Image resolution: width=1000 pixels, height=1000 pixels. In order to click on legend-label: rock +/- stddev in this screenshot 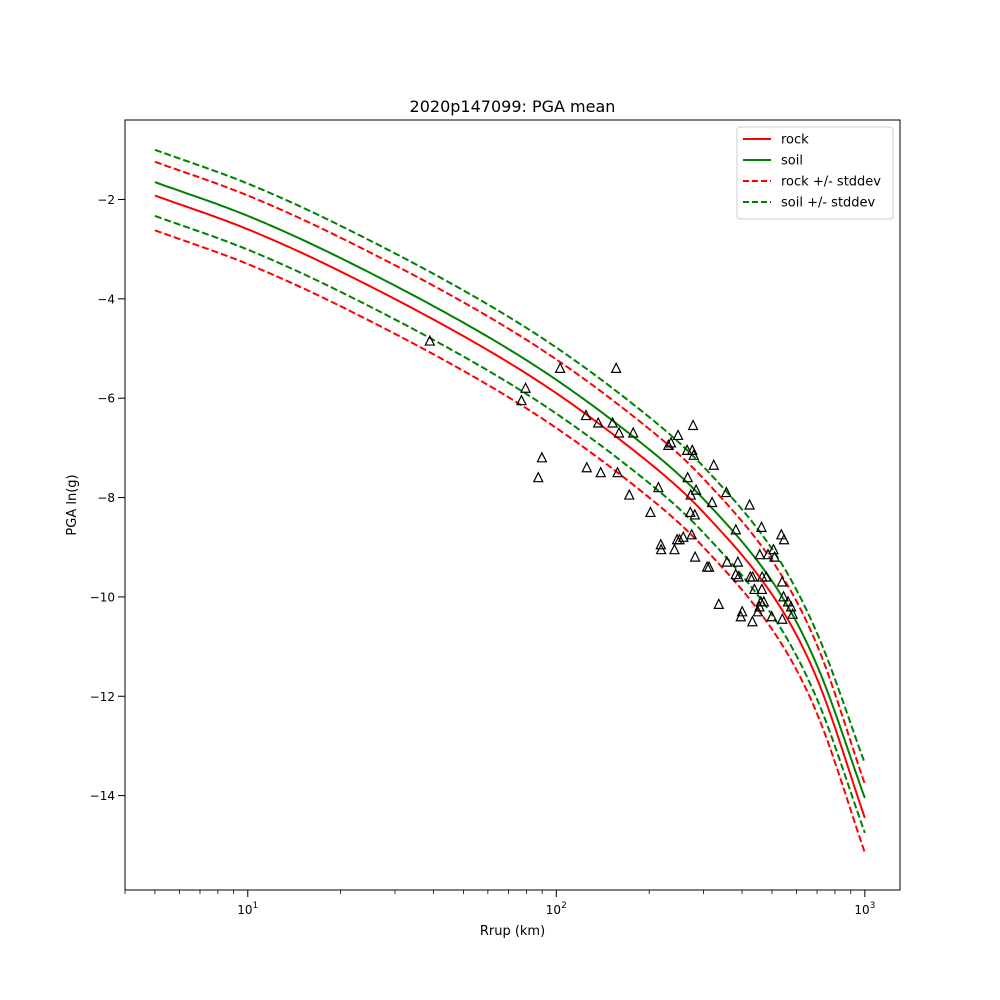, I will do `click(831, 182)`.